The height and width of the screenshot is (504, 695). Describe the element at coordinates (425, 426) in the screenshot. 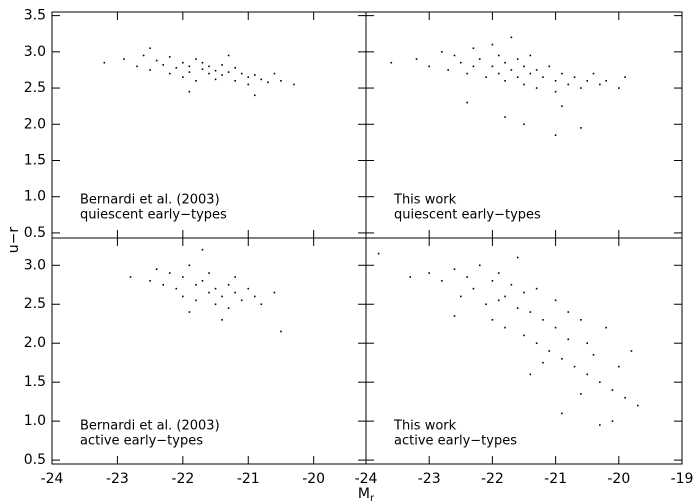

I see `annotation: This work` at that location.